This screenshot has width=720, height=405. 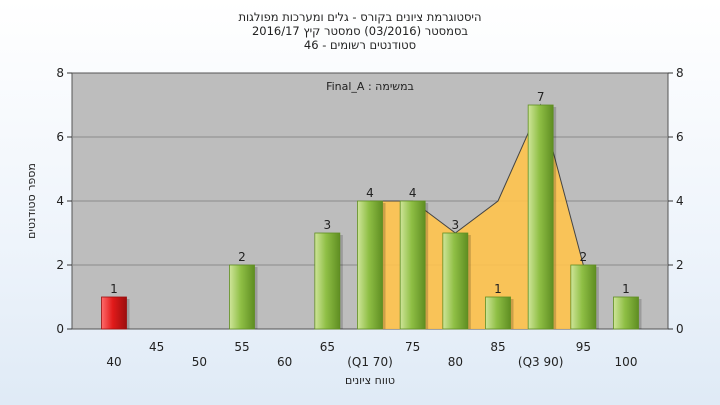 What do you see at coordinates (680, 329) in the screenshot?
I see `y-tick-label-right: 0` at bounding box center [680, 329].